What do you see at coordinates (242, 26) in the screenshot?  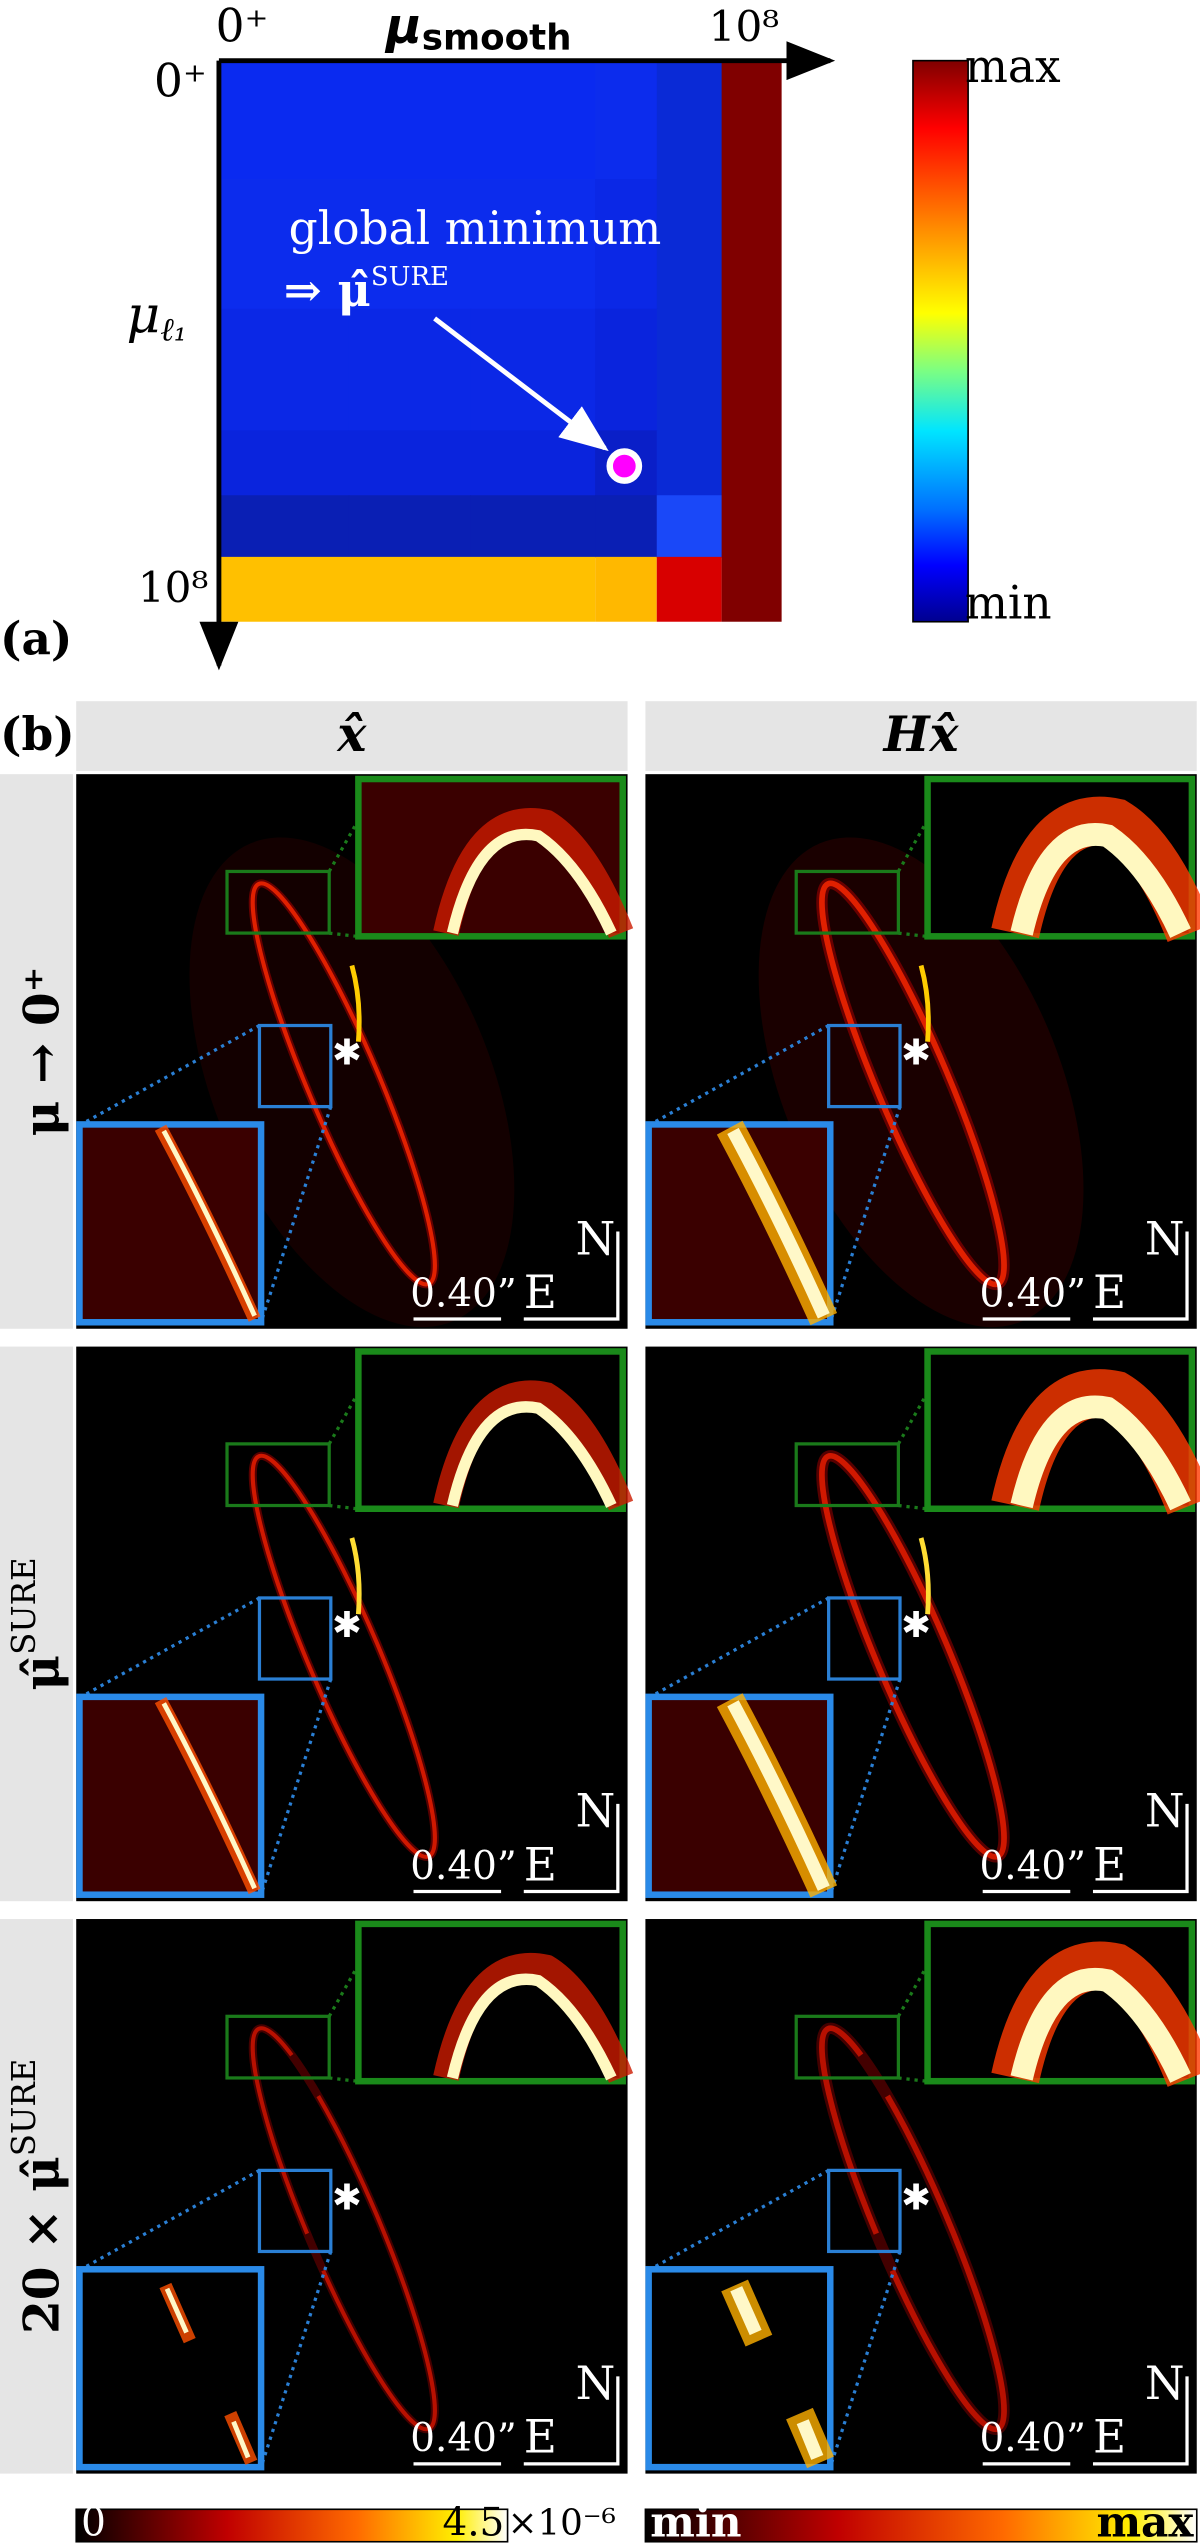 I see `x-axis-start: 0⁺` at bounding box center [242, 26].